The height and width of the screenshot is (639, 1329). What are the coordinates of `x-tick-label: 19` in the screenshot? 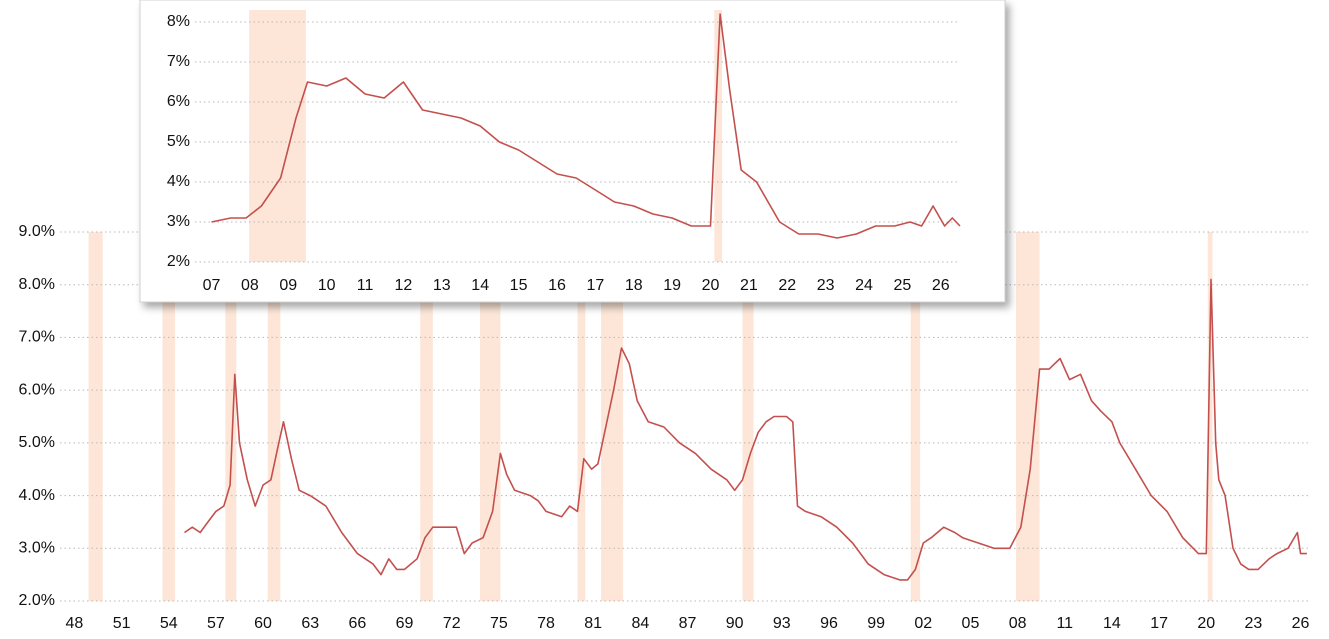 It's located at (672, 285).